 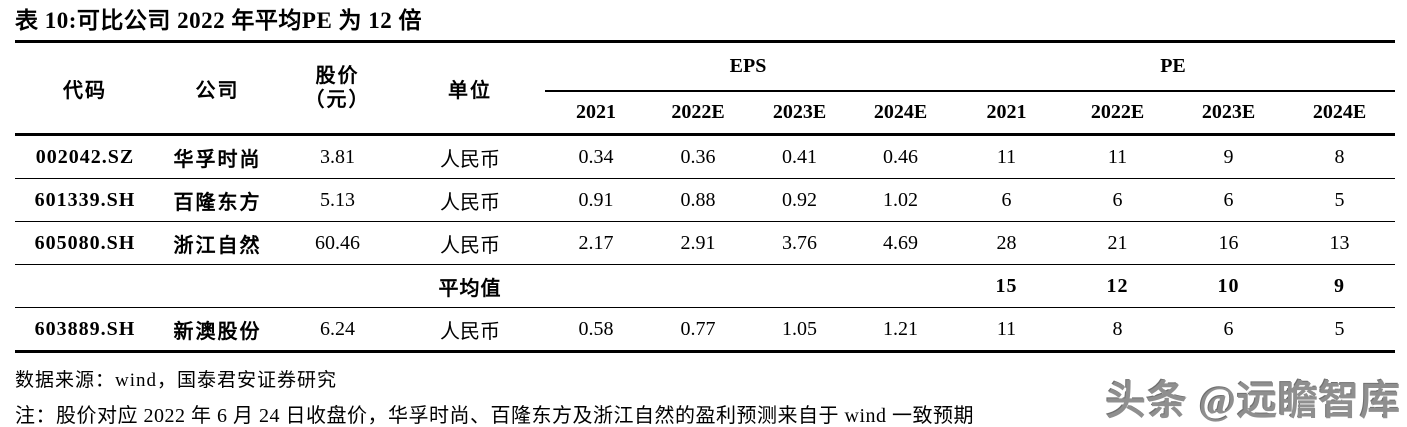 What do you see at coordinates (1117, 285) in the screenshot?
I see `avg-pe-2022e: 12` at bounding box center [1117, 285].